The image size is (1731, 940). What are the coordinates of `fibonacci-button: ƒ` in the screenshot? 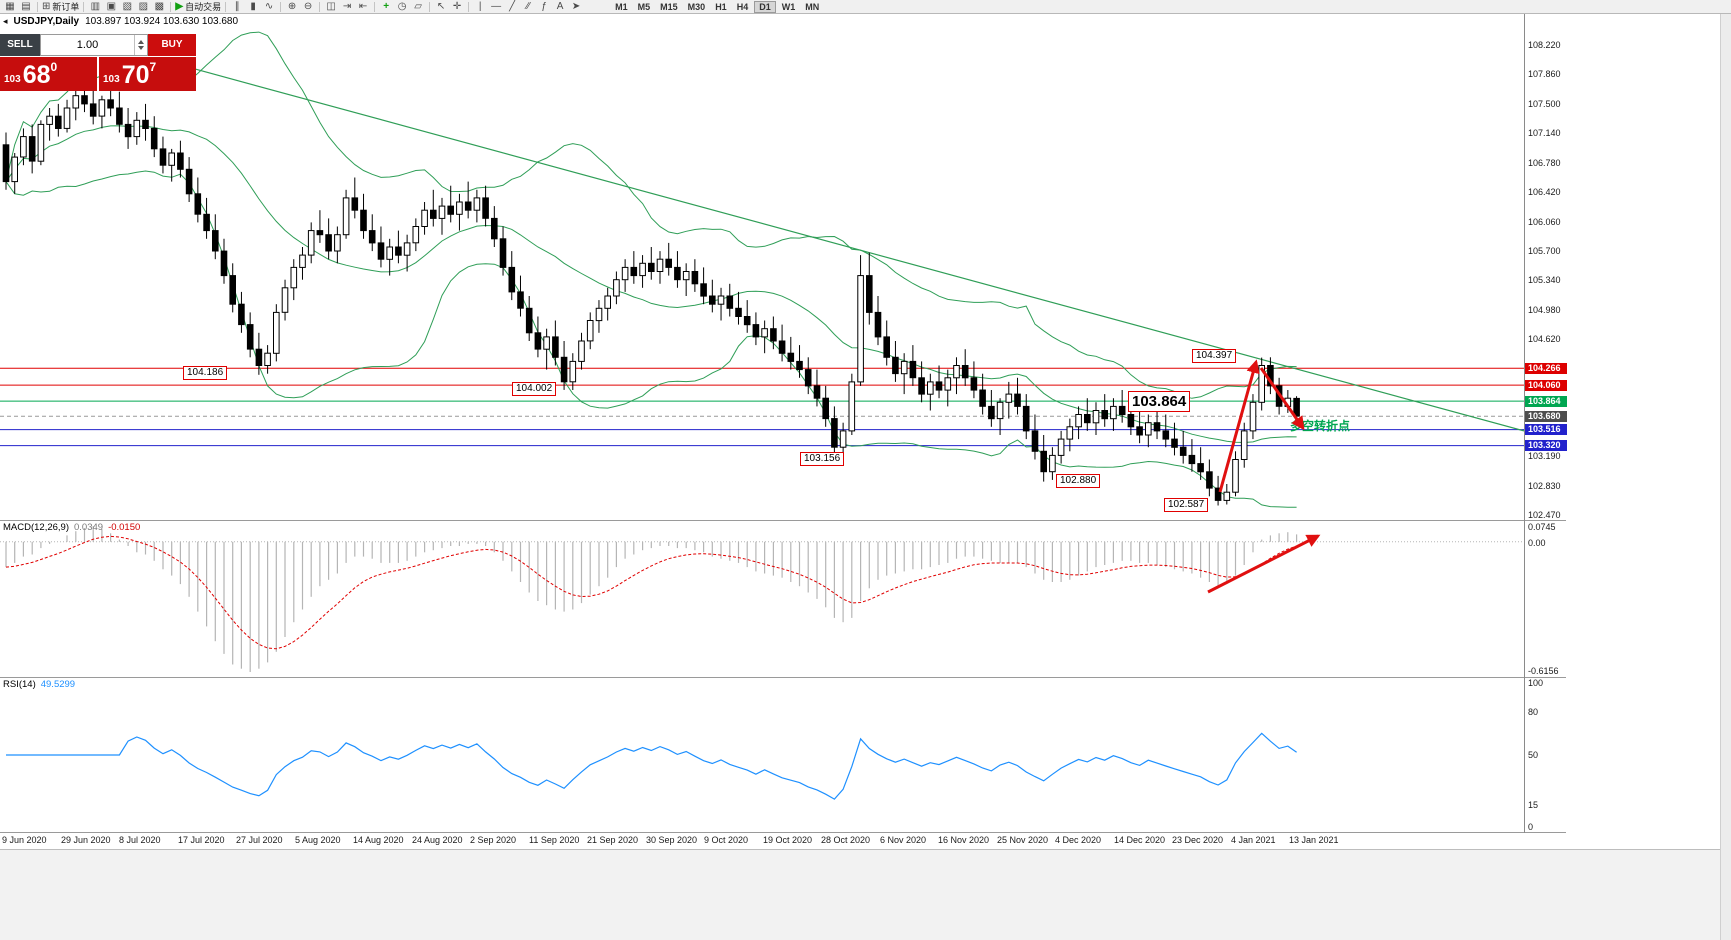 It's located at (544, 7).